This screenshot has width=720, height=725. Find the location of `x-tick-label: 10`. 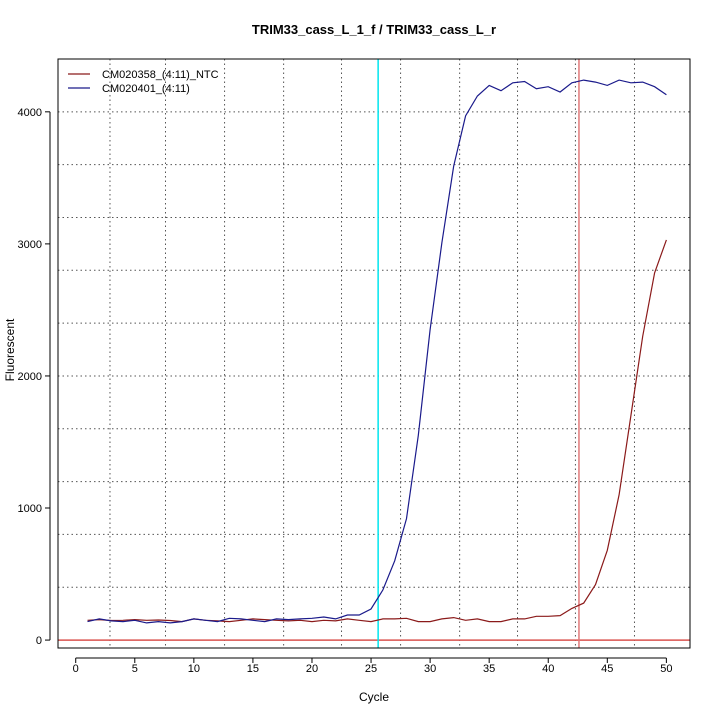

x-tick-label: 10 is located at coordinates (194, 669).